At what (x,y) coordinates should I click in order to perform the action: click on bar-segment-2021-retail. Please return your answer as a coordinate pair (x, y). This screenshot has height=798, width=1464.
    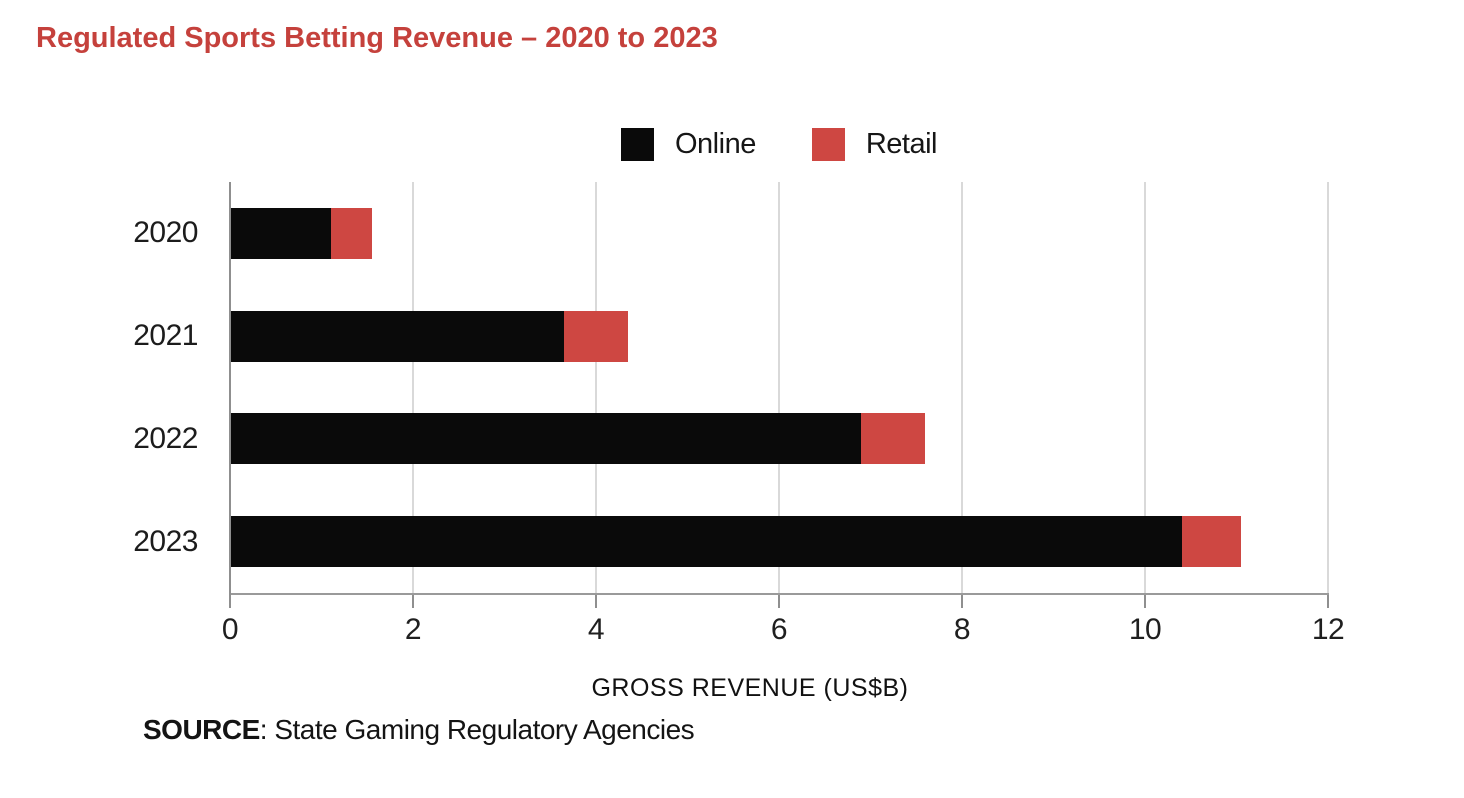
    Looking at the image, I should click on (596, 336).